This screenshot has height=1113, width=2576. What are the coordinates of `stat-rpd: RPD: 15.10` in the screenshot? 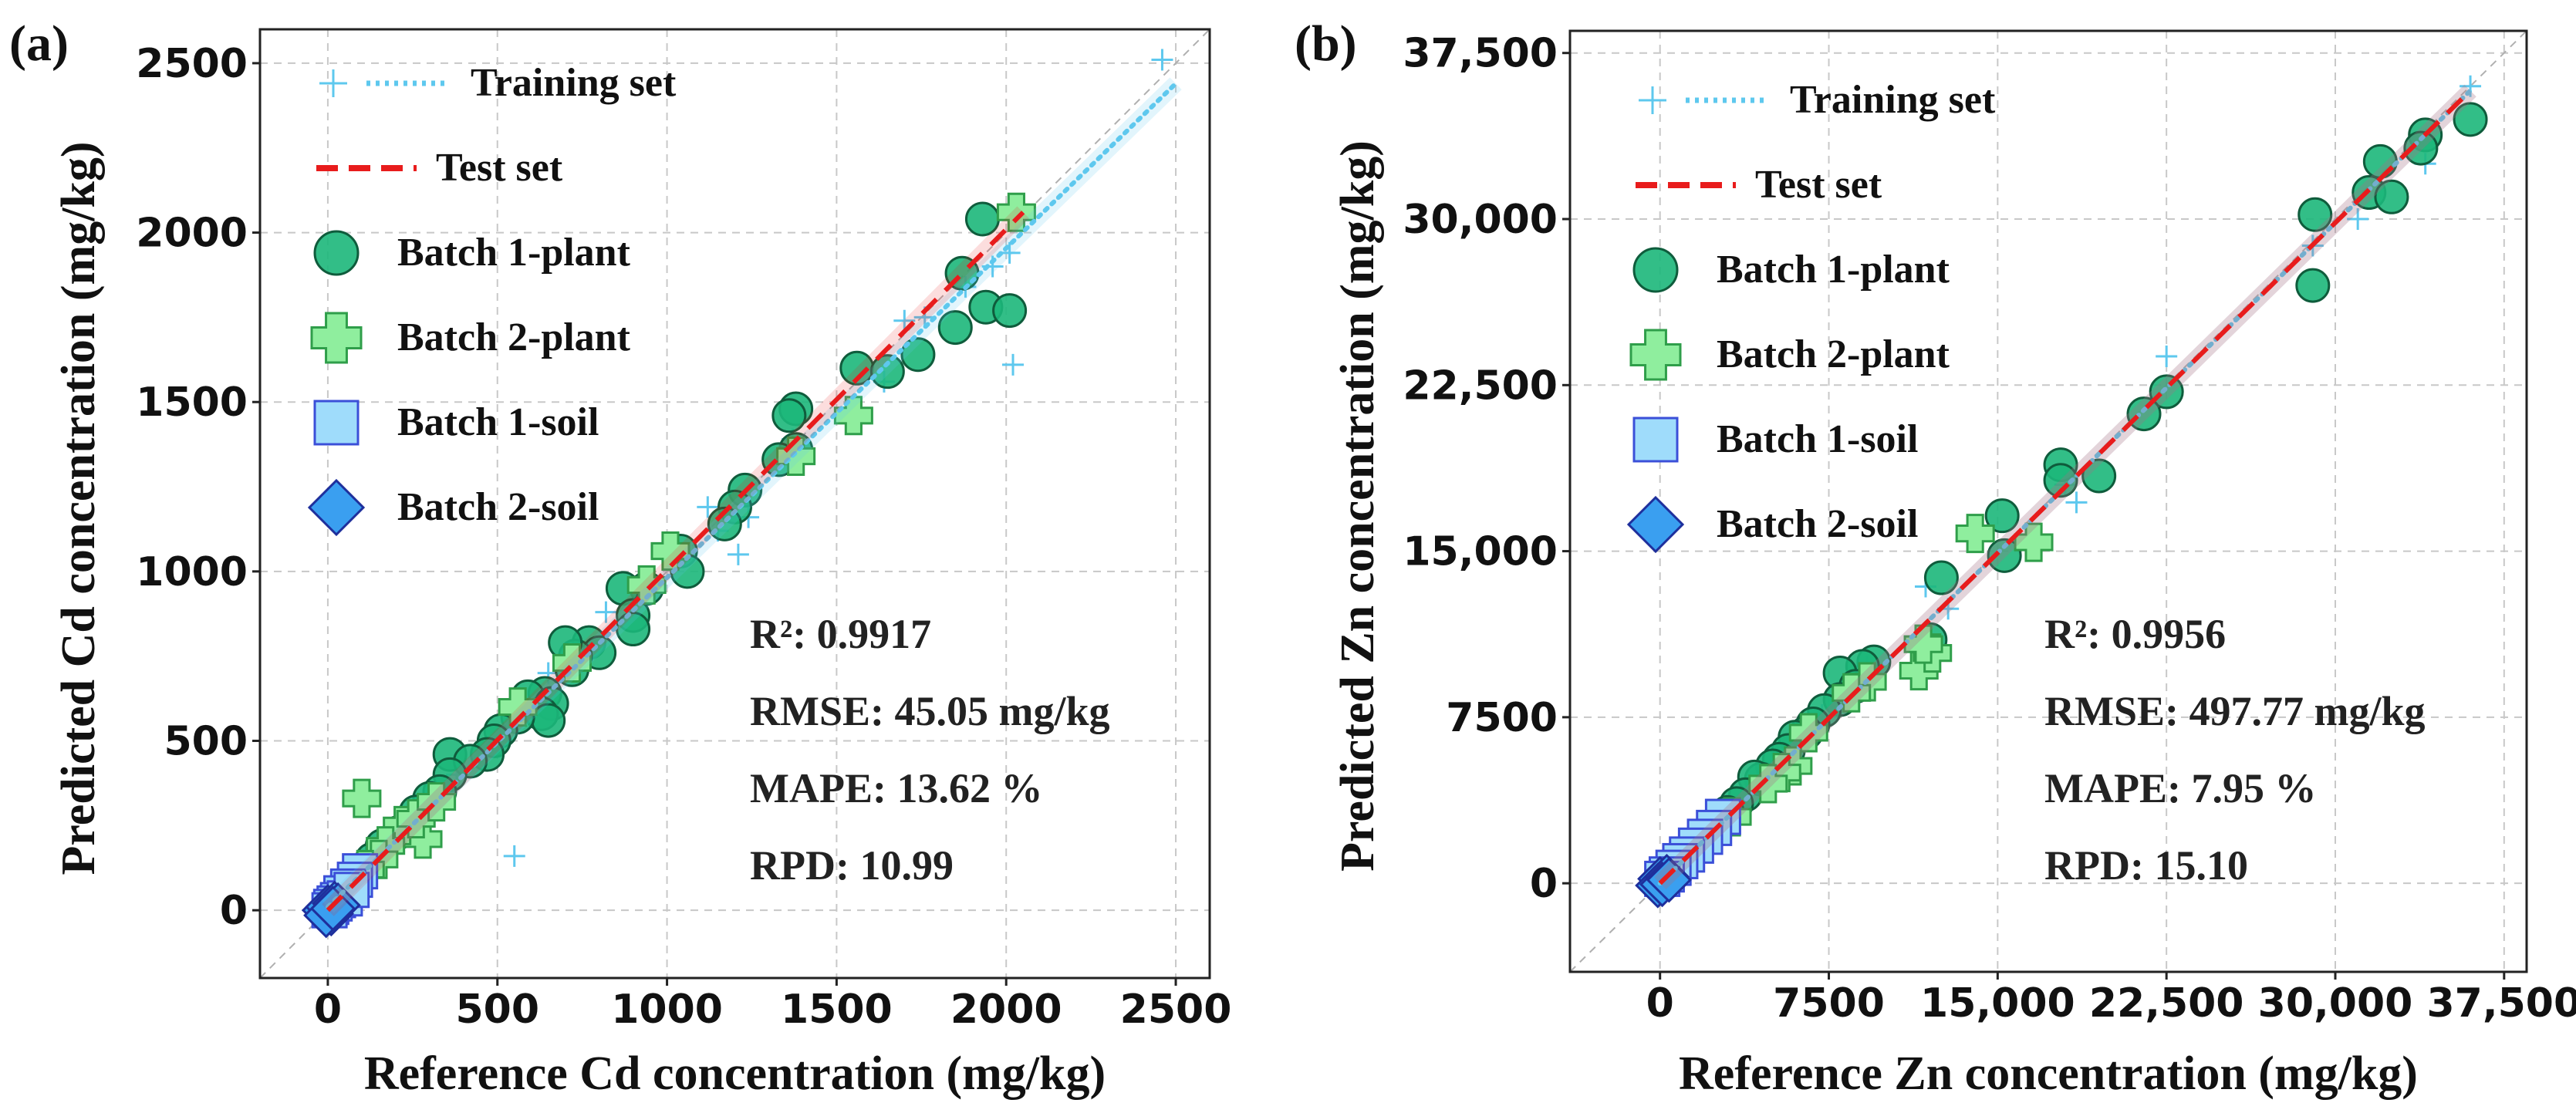 It's located at (2146, 865).